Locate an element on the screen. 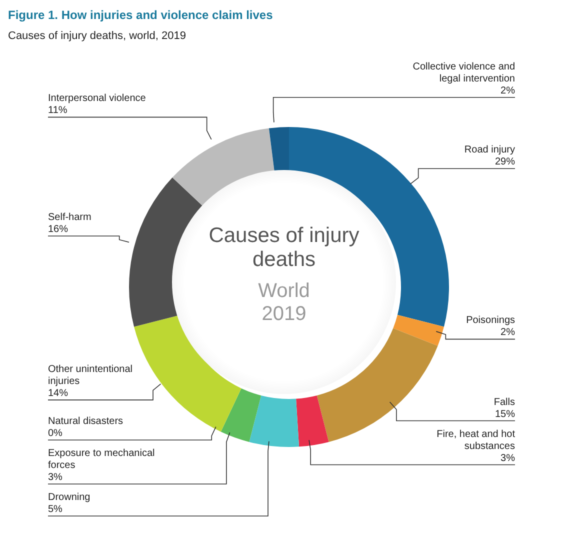 The width and height of the screenshot is (564, 535). data-label: 16% is located at coordinates (58, 229).